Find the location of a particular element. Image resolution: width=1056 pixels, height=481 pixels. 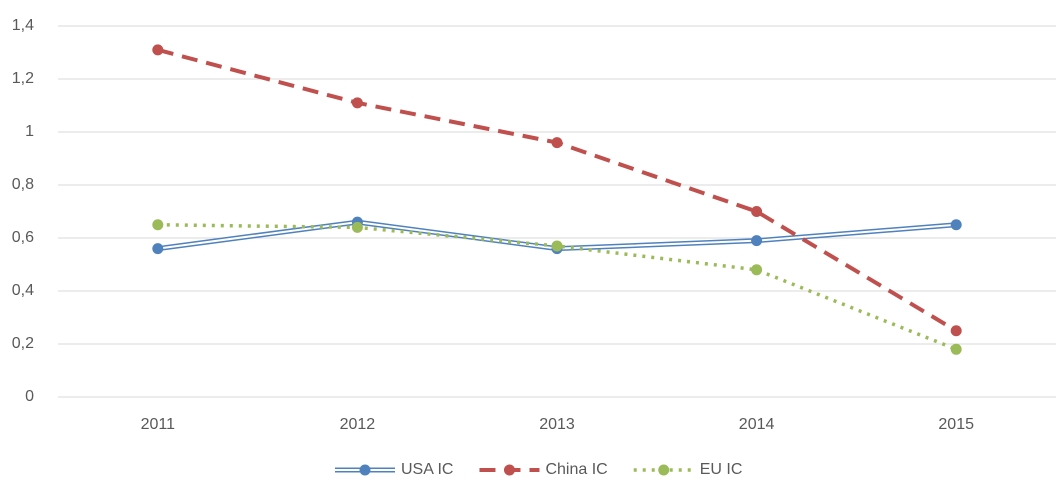

legend-label: USA IC is located at coordinates (427, 469).